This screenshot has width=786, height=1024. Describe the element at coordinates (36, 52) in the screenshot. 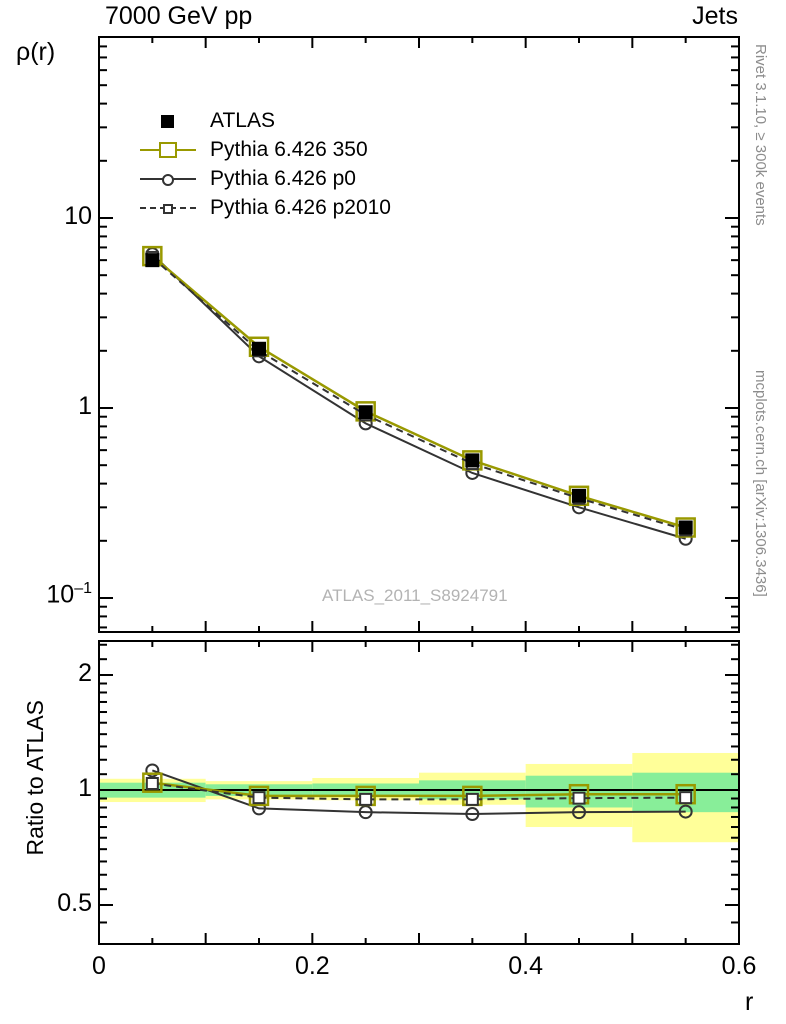

I see `y-axis-label-main: ρ(r)` at that location.